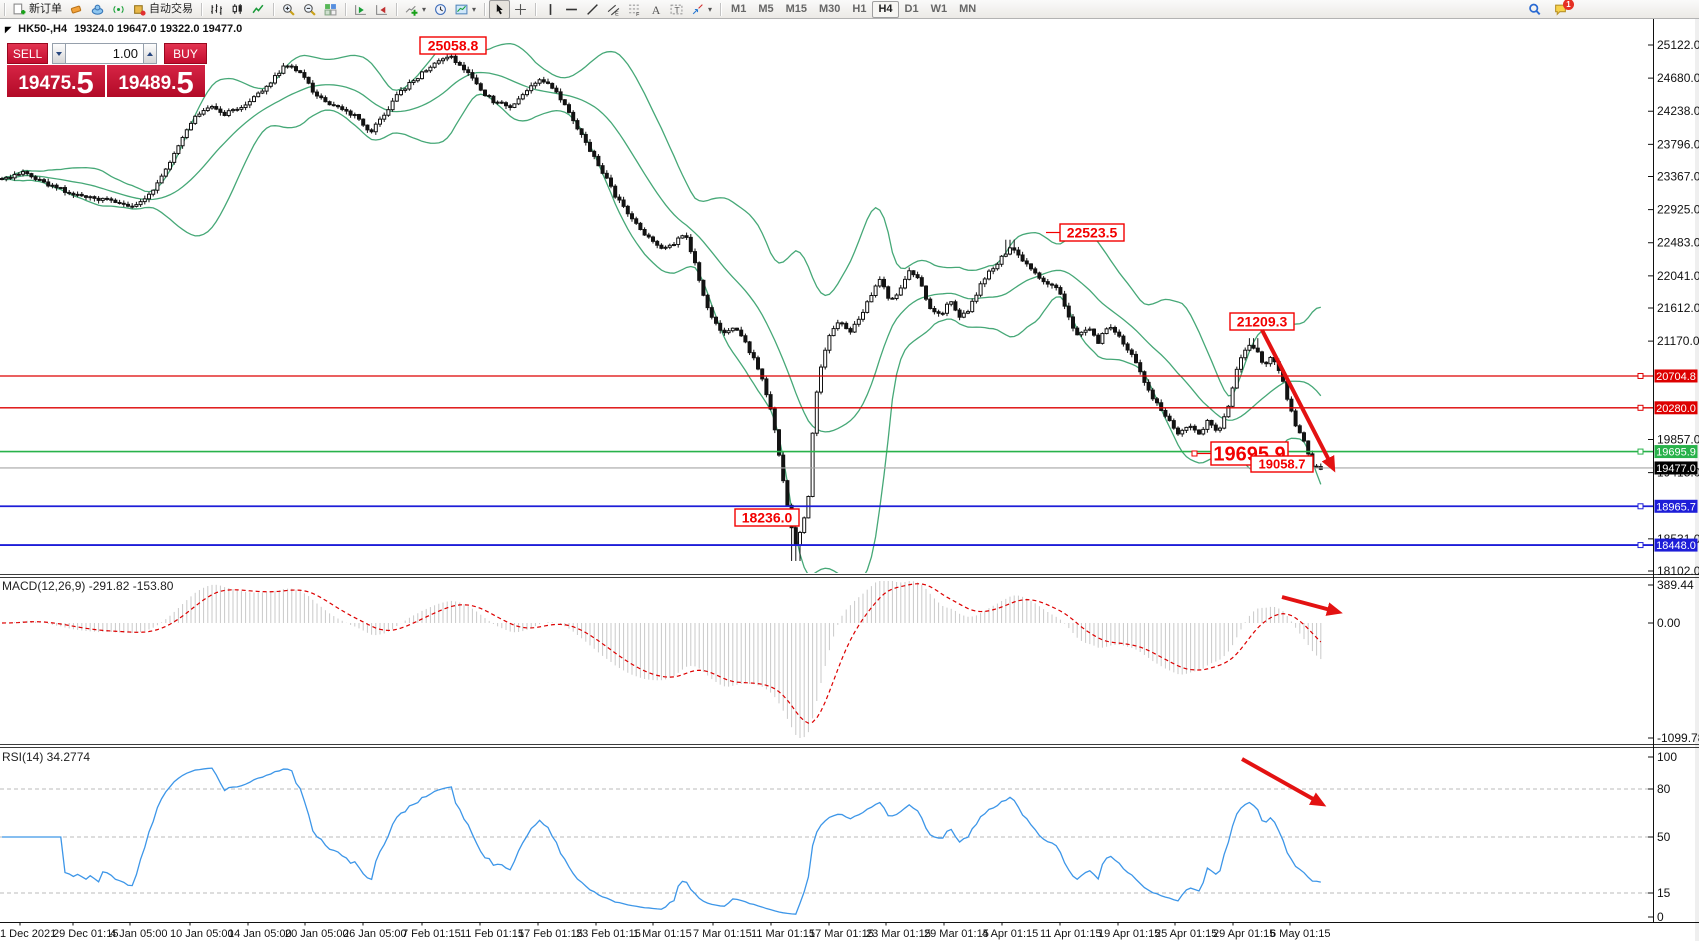 The height and width of the screenshot is (941, 1699). I want to click on eraser-icon, so click(76, 9).